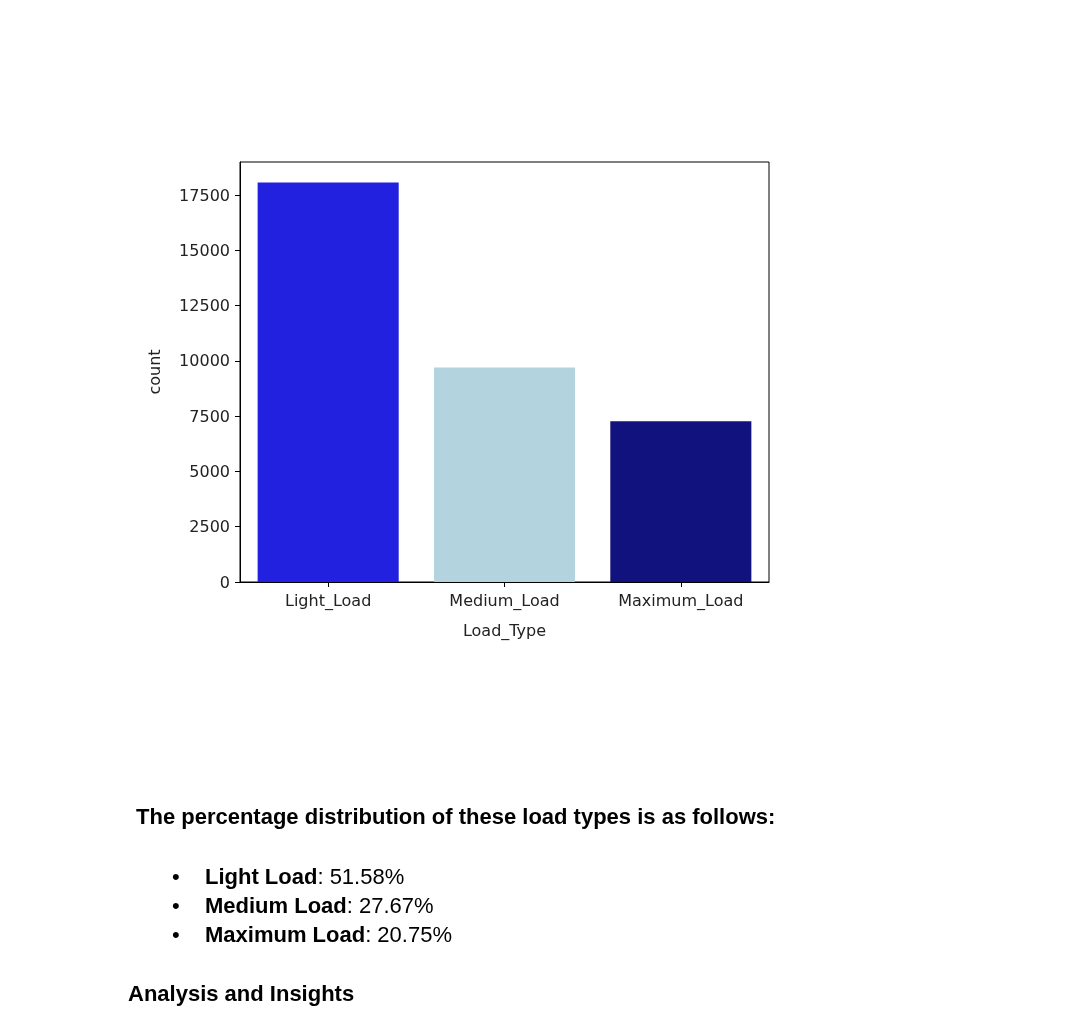 Image resolution: width=1080 pixels, height=1026 pixels. I want to click on y-tick-label: 15000, so click(204, 250).